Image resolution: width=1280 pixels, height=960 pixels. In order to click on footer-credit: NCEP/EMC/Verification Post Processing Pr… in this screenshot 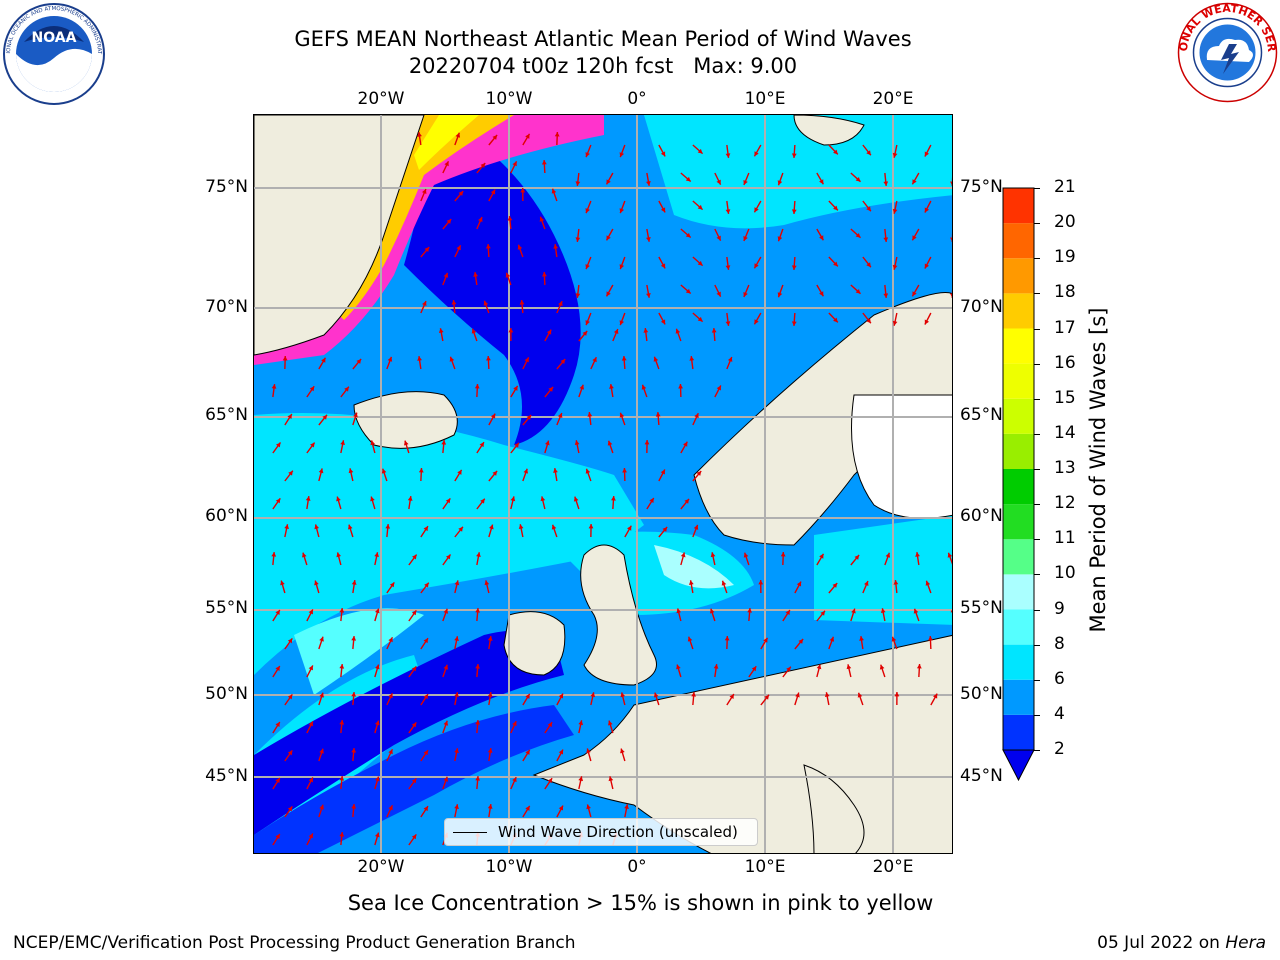, I will do `click(294, 943)`.